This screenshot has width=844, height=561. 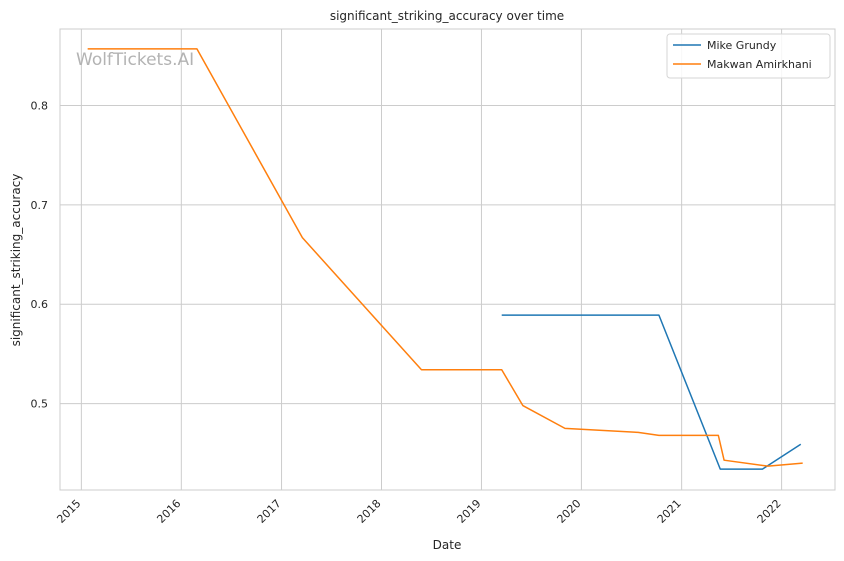 I want to click on y-tick-label: 0.8, so click(x=40, y=106).